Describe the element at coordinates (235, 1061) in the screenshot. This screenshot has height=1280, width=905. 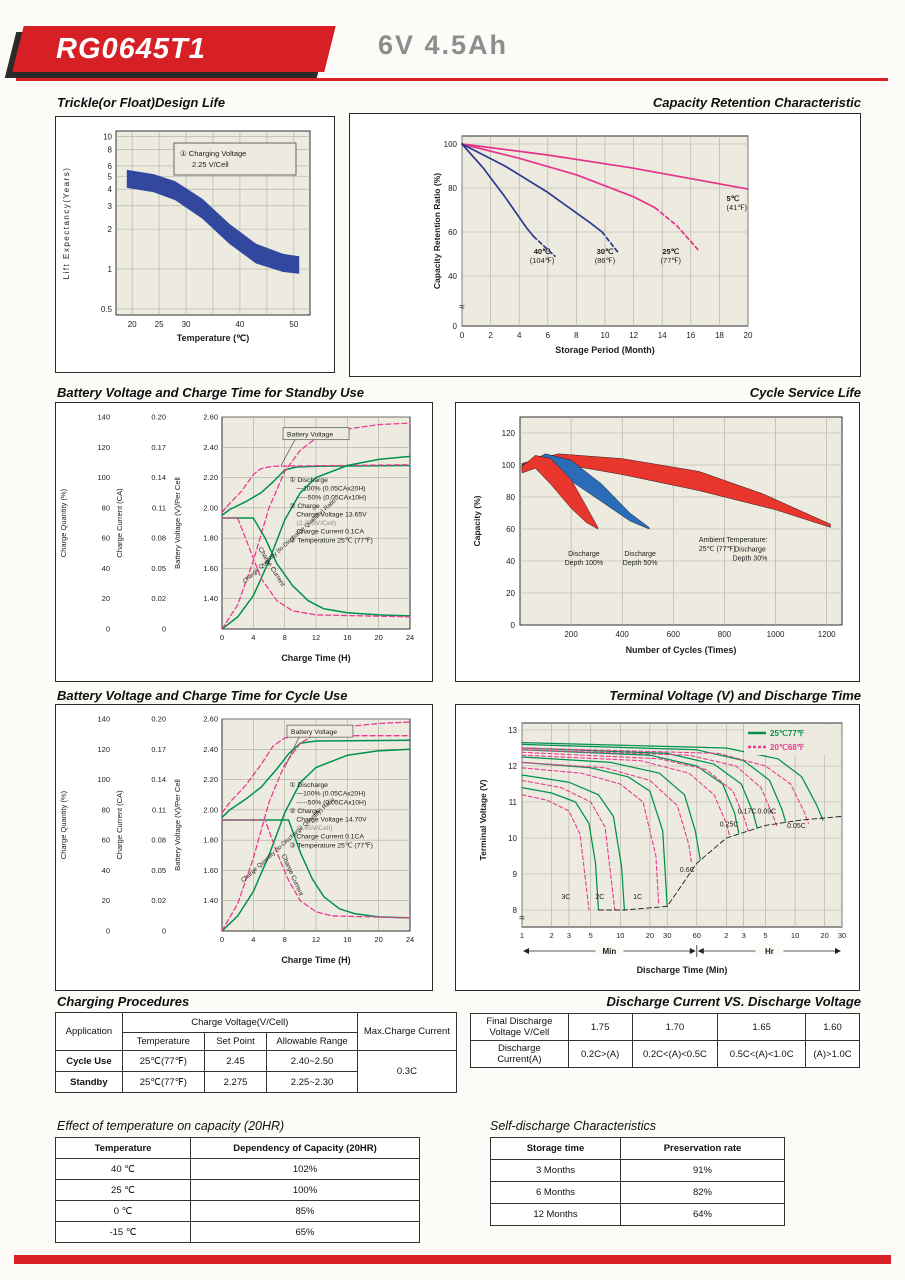
I see `table-cell: 2.45` at that location.